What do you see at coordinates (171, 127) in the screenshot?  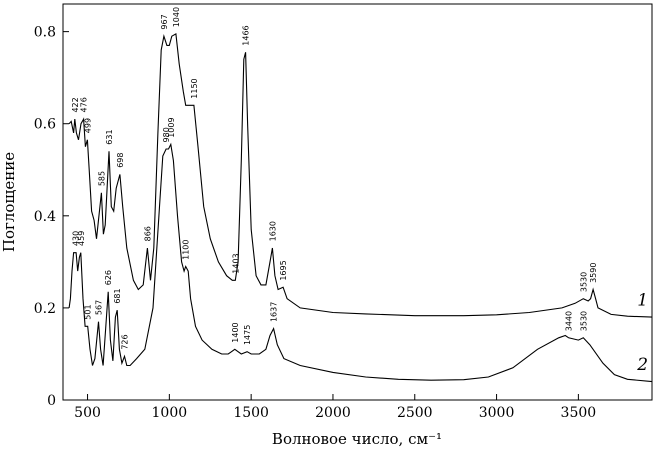 I see `peak-label: 1009` at bounding box center [171, 127].